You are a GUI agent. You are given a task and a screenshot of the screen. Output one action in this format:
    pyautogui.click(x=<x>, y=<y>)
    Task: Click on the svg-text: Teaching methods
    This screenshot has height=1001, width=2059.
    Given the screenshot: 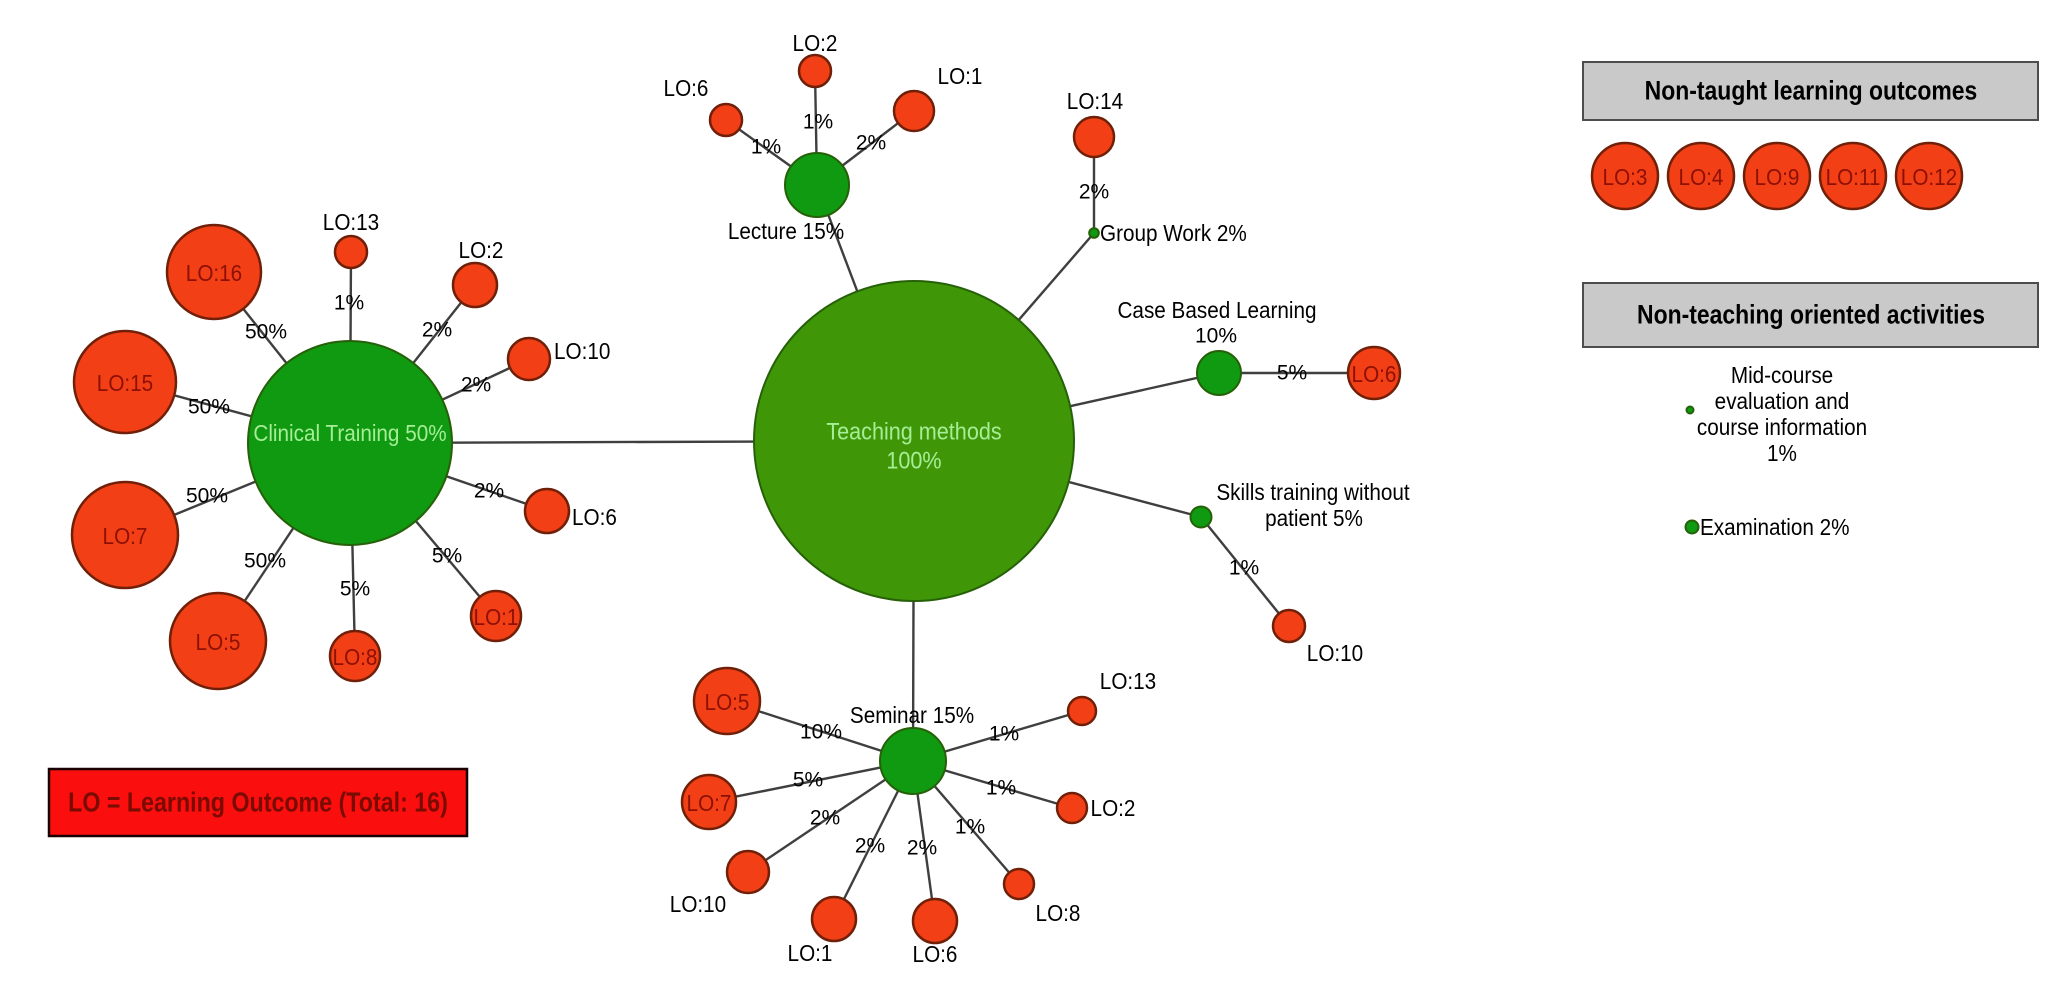 What is the action you would take?
    pyautogui.click(x=913, y=430)
    